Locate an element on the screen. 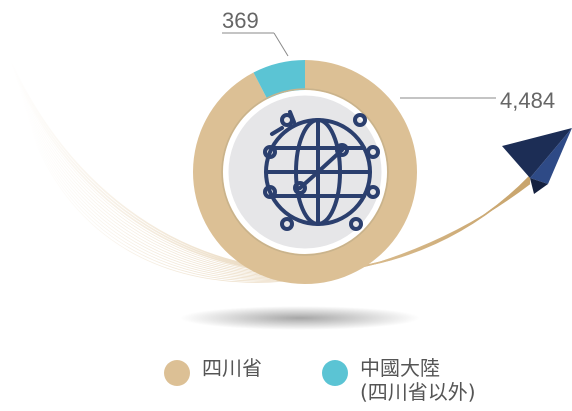 The height and width of the screenshot is (411, 572). data-label-4484: 4,484 is located at coordinates (527, 100).